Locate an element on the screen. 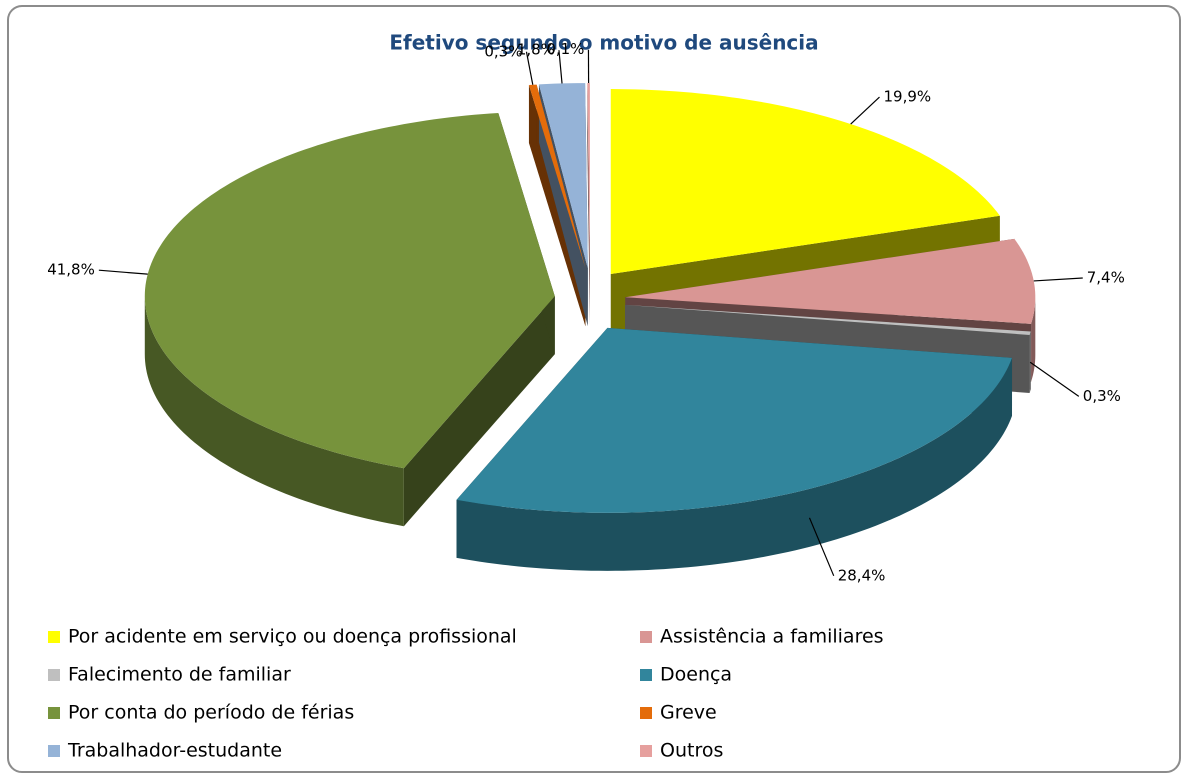 The height and width of the screenshot is (778, 1188). legend-label: Greve is located at coordinates (688, 713).